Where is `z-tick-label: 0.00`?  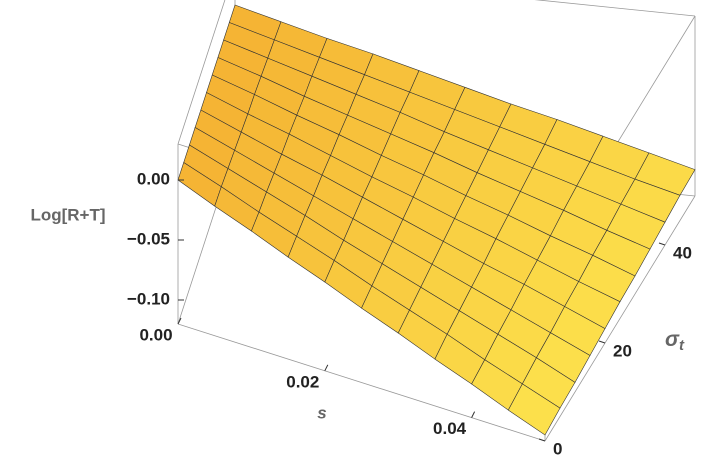
z-tick-label: 0.00 is located at coordinates (153, 178).